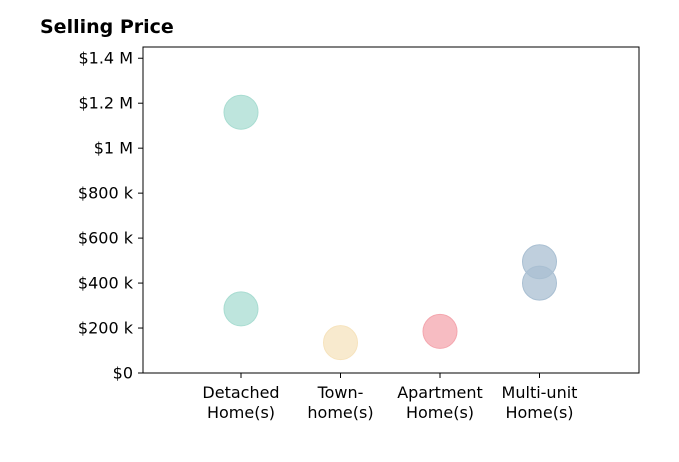 The height and width of the screenshot is (462, 679). Describe the element at coordinates (106, 328) in the screenshot. I see `y-tick-label: $200 k` at that location.